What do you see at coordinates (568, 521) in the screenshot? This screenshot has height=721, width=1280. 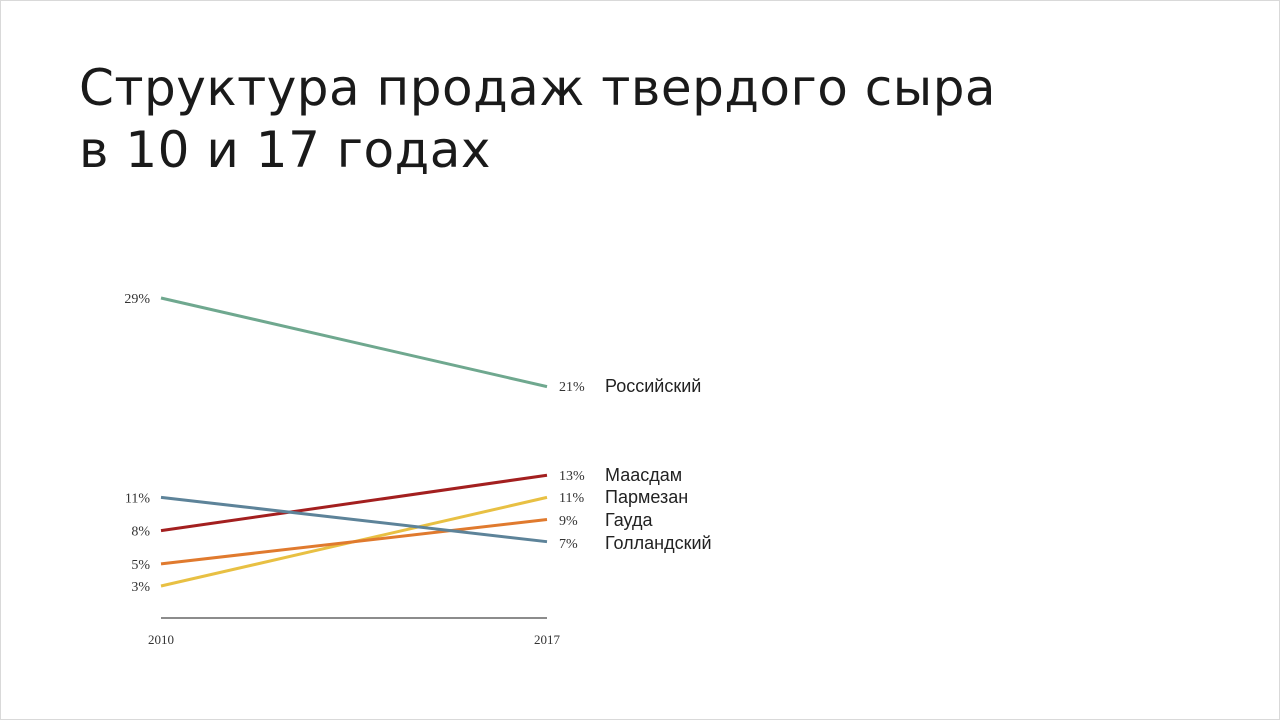 I see `series-3-label-2017: 9%` at bounding box center [568, 521].